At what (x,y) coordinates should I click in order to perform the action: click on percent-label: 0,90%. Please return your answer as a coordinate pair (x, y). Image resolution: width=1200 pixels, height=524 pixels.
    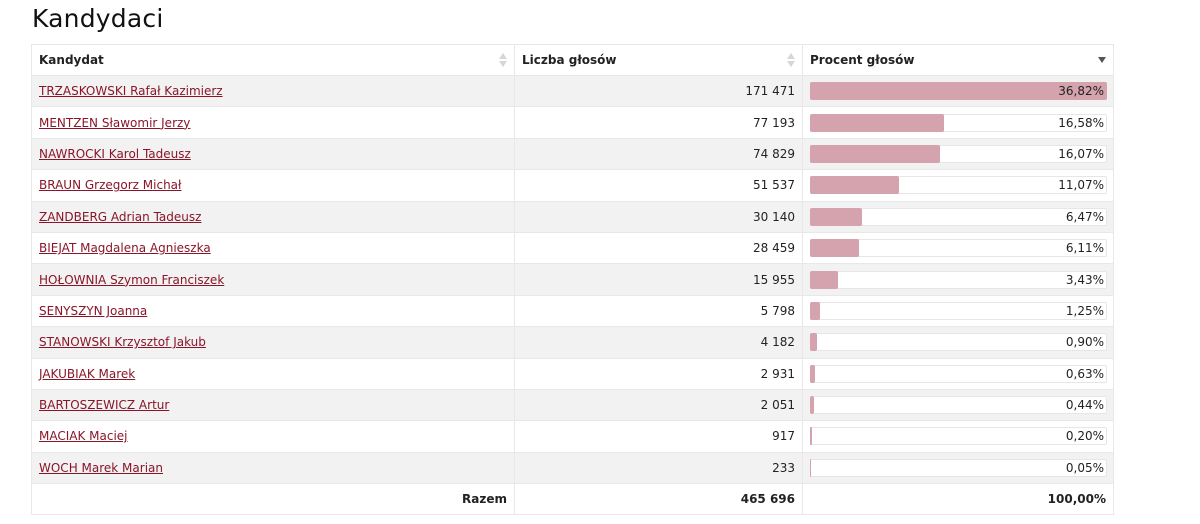
    Looking at the image, I should click on (1084, 342).